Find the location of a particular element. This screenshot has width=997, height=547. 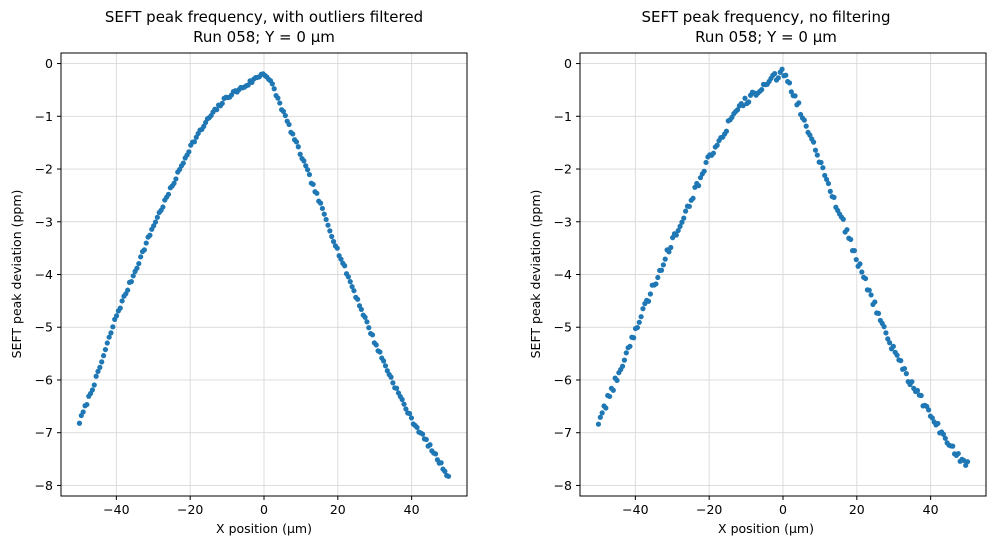

y-tick-label: −1 is located at coordinates (44, 116).